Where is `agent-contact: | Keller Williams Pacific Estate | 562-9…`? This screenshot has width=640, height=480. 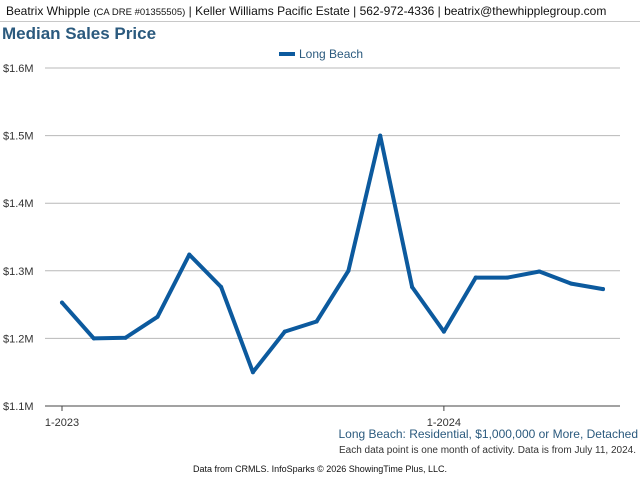
agent-contact: | Keller Williams Pacific Estate | 562-9… is located at coordinates (397, 11).